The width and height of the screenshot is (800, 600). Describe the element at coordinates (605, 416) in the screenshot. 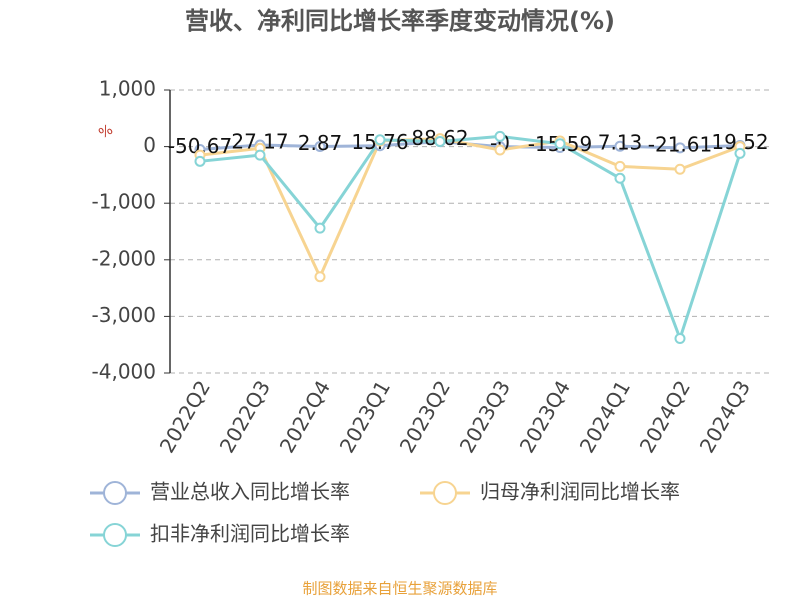

I see `x-tick-label: 2024Q1` at that location.